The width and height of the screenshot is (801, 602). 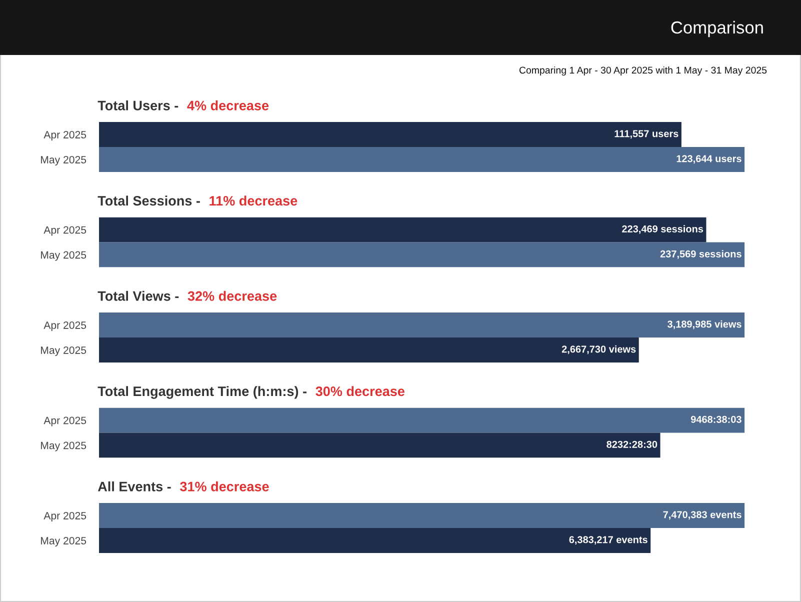 What do you see at coordinates (643, 71) in the screenshot?
I see `text: Comparing 1 Apr - 30 Apr 2025 with 1 May - 31 May 2025` at bounding box center [643, 71].